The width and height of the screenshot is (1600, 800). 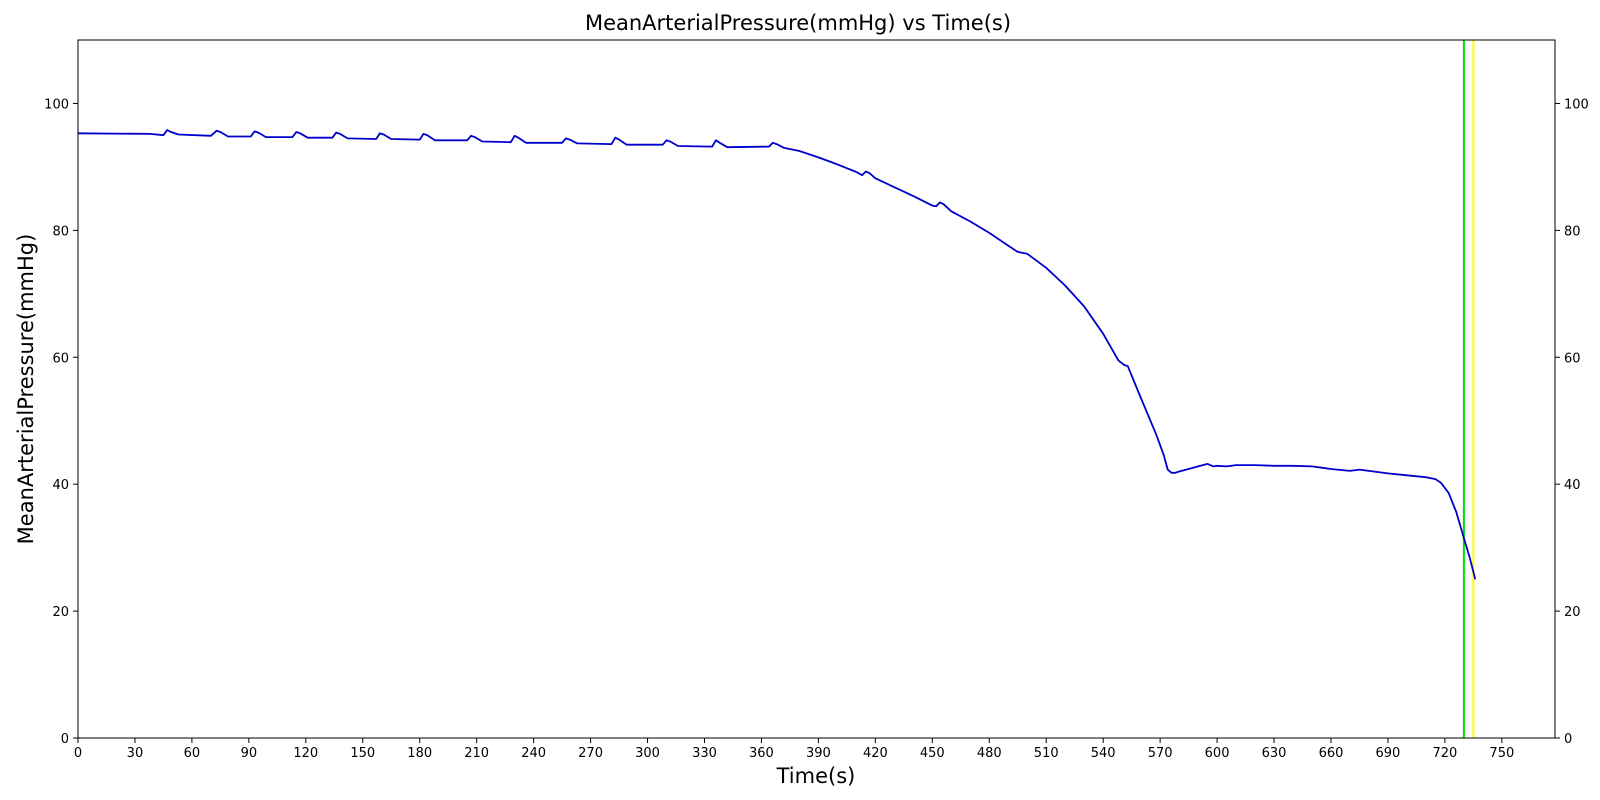 What do you see at coordinates (590, 753) in the screenshot?
I see `x-tick-label: 270` at bounding box center [590, 753].